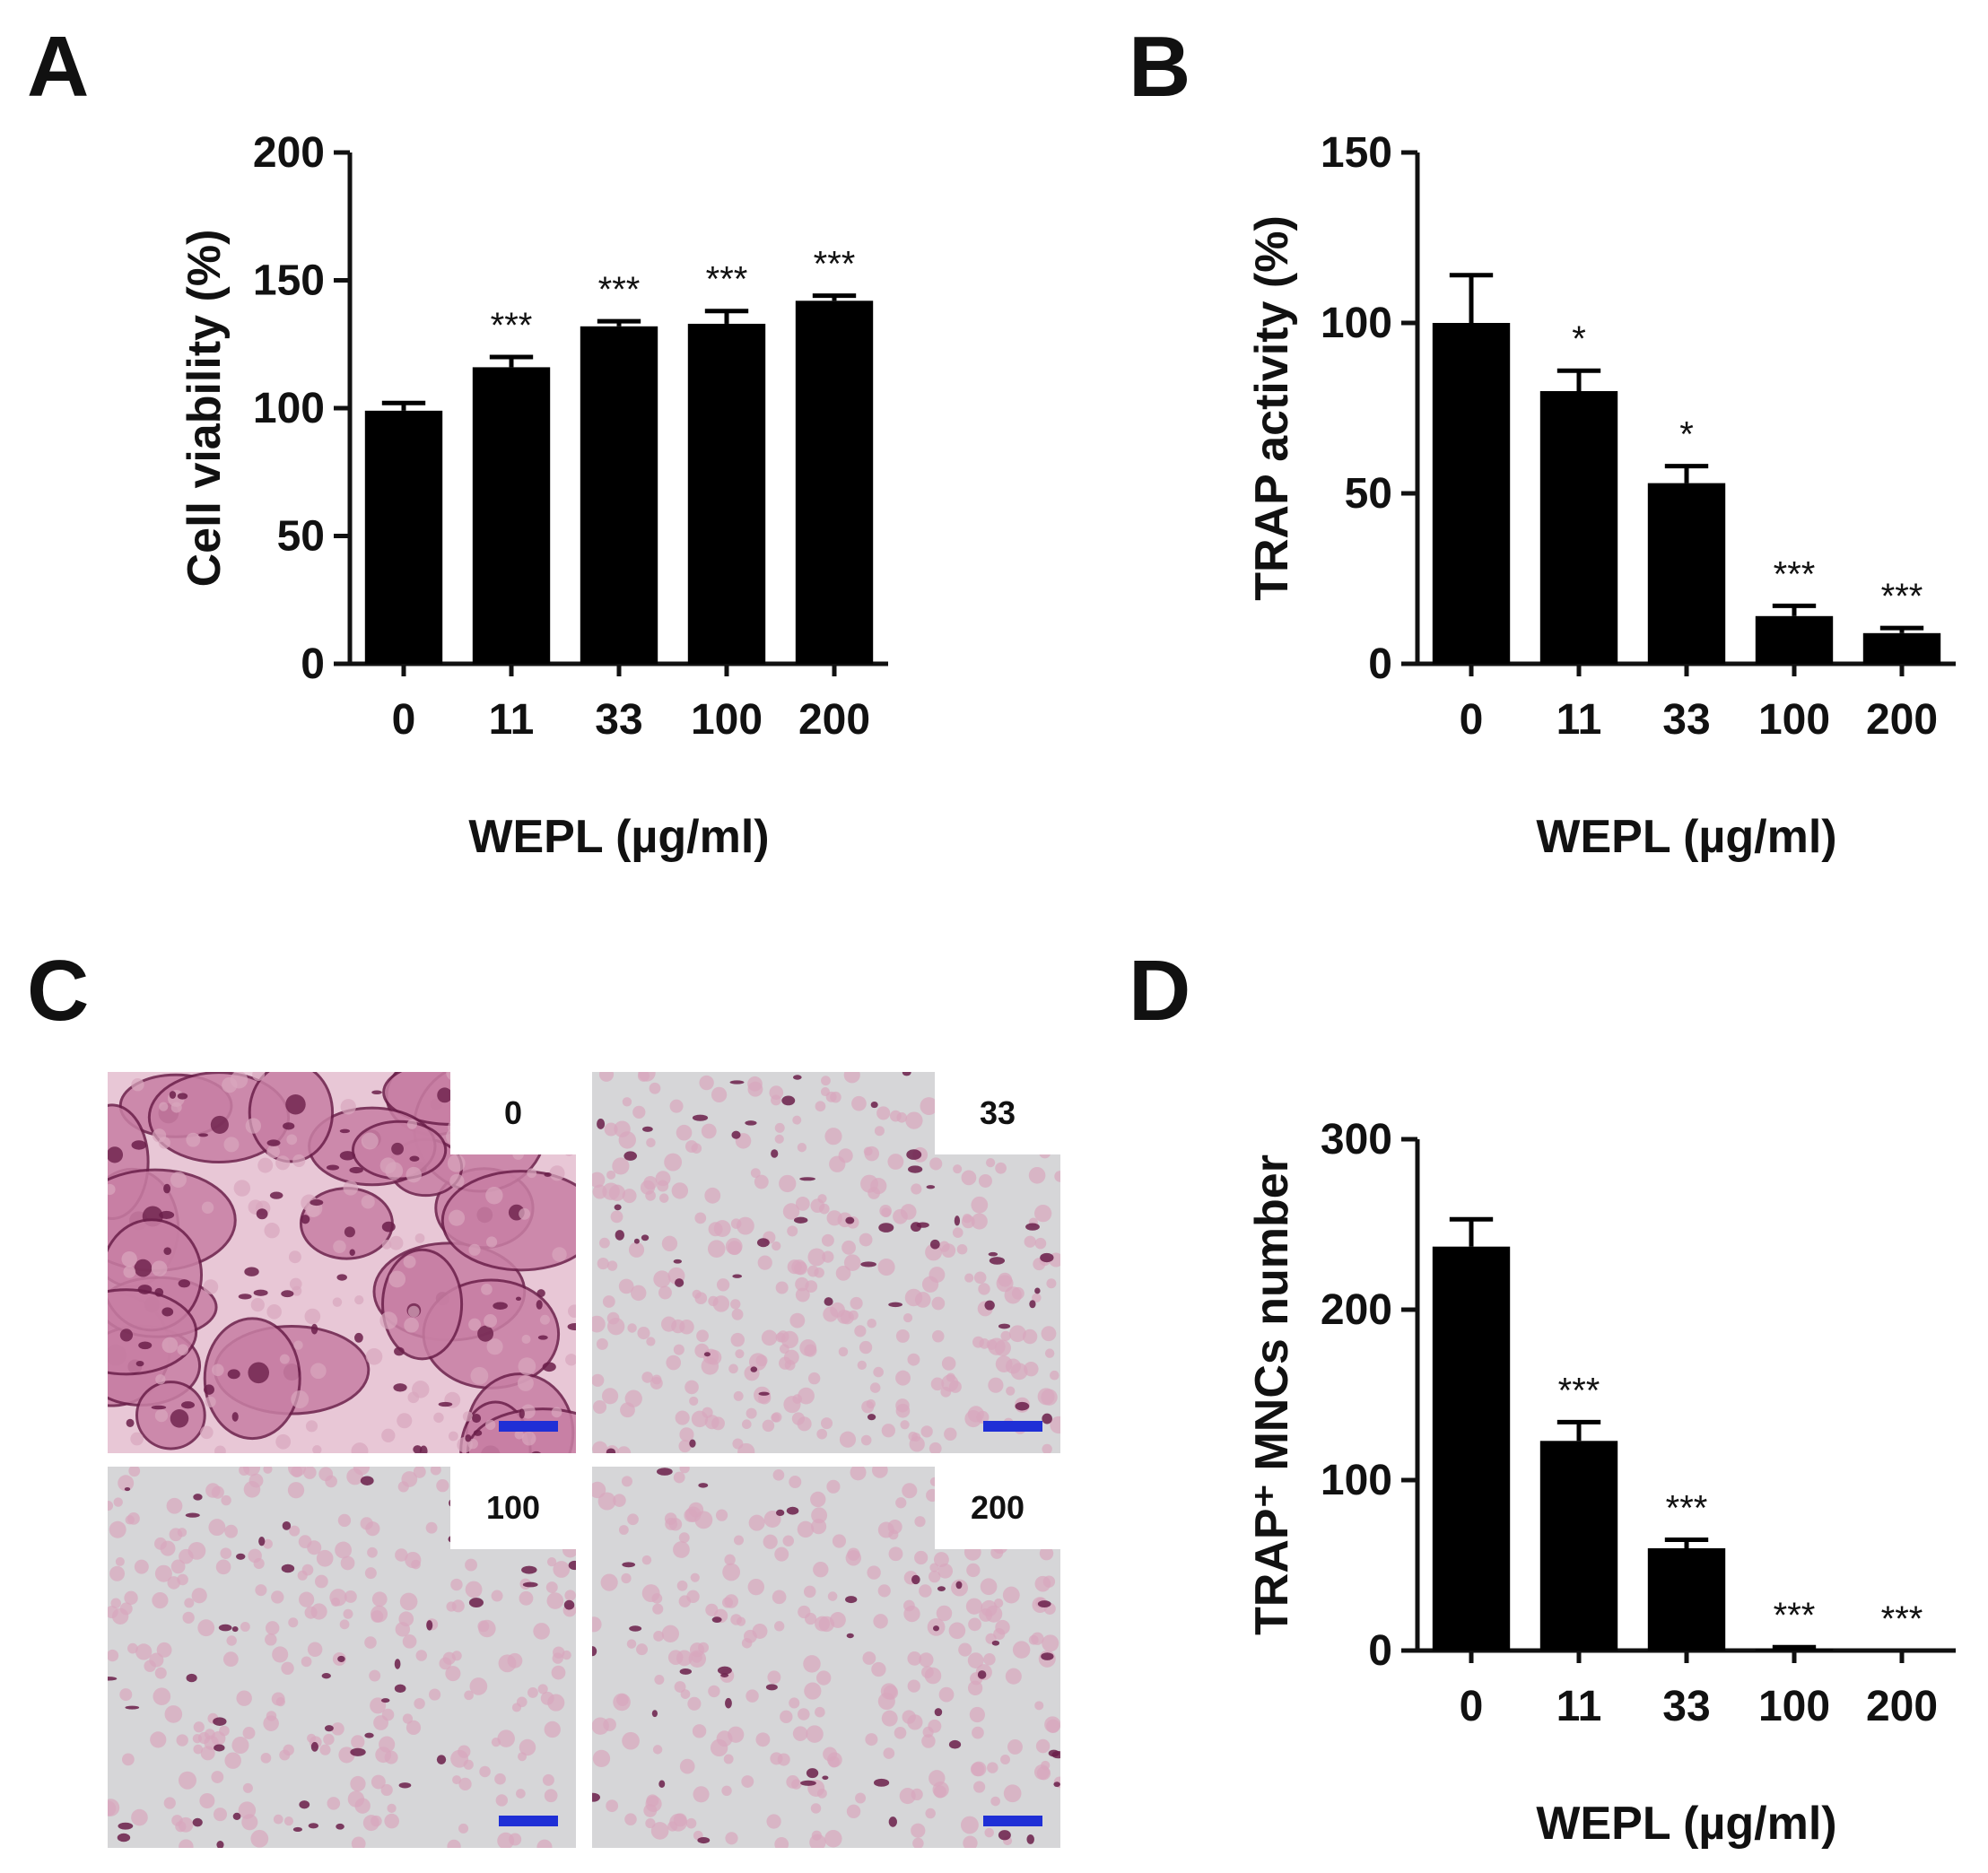  What do you see at coordinates (536, 1451) in the screenshot?
I see `nucleus` at bounding box center [536, 1451].